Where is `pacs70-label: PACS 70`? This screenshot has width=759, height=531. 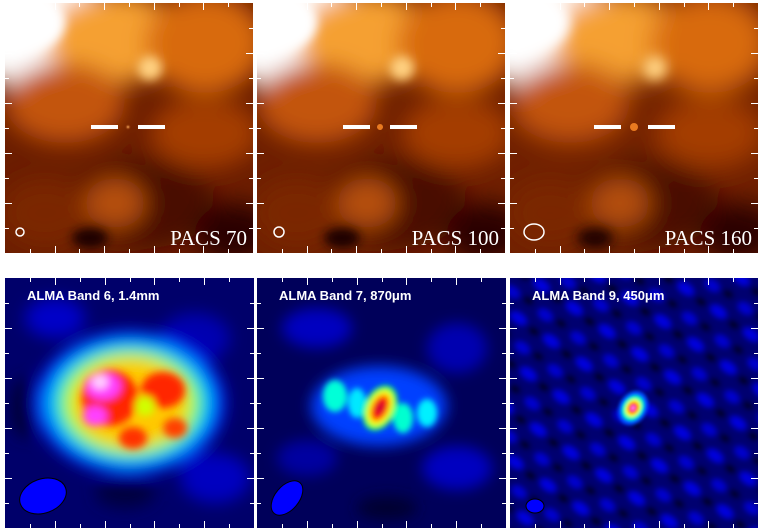 pacs70-label: PACS 70 is located at coordinates (208, 238).